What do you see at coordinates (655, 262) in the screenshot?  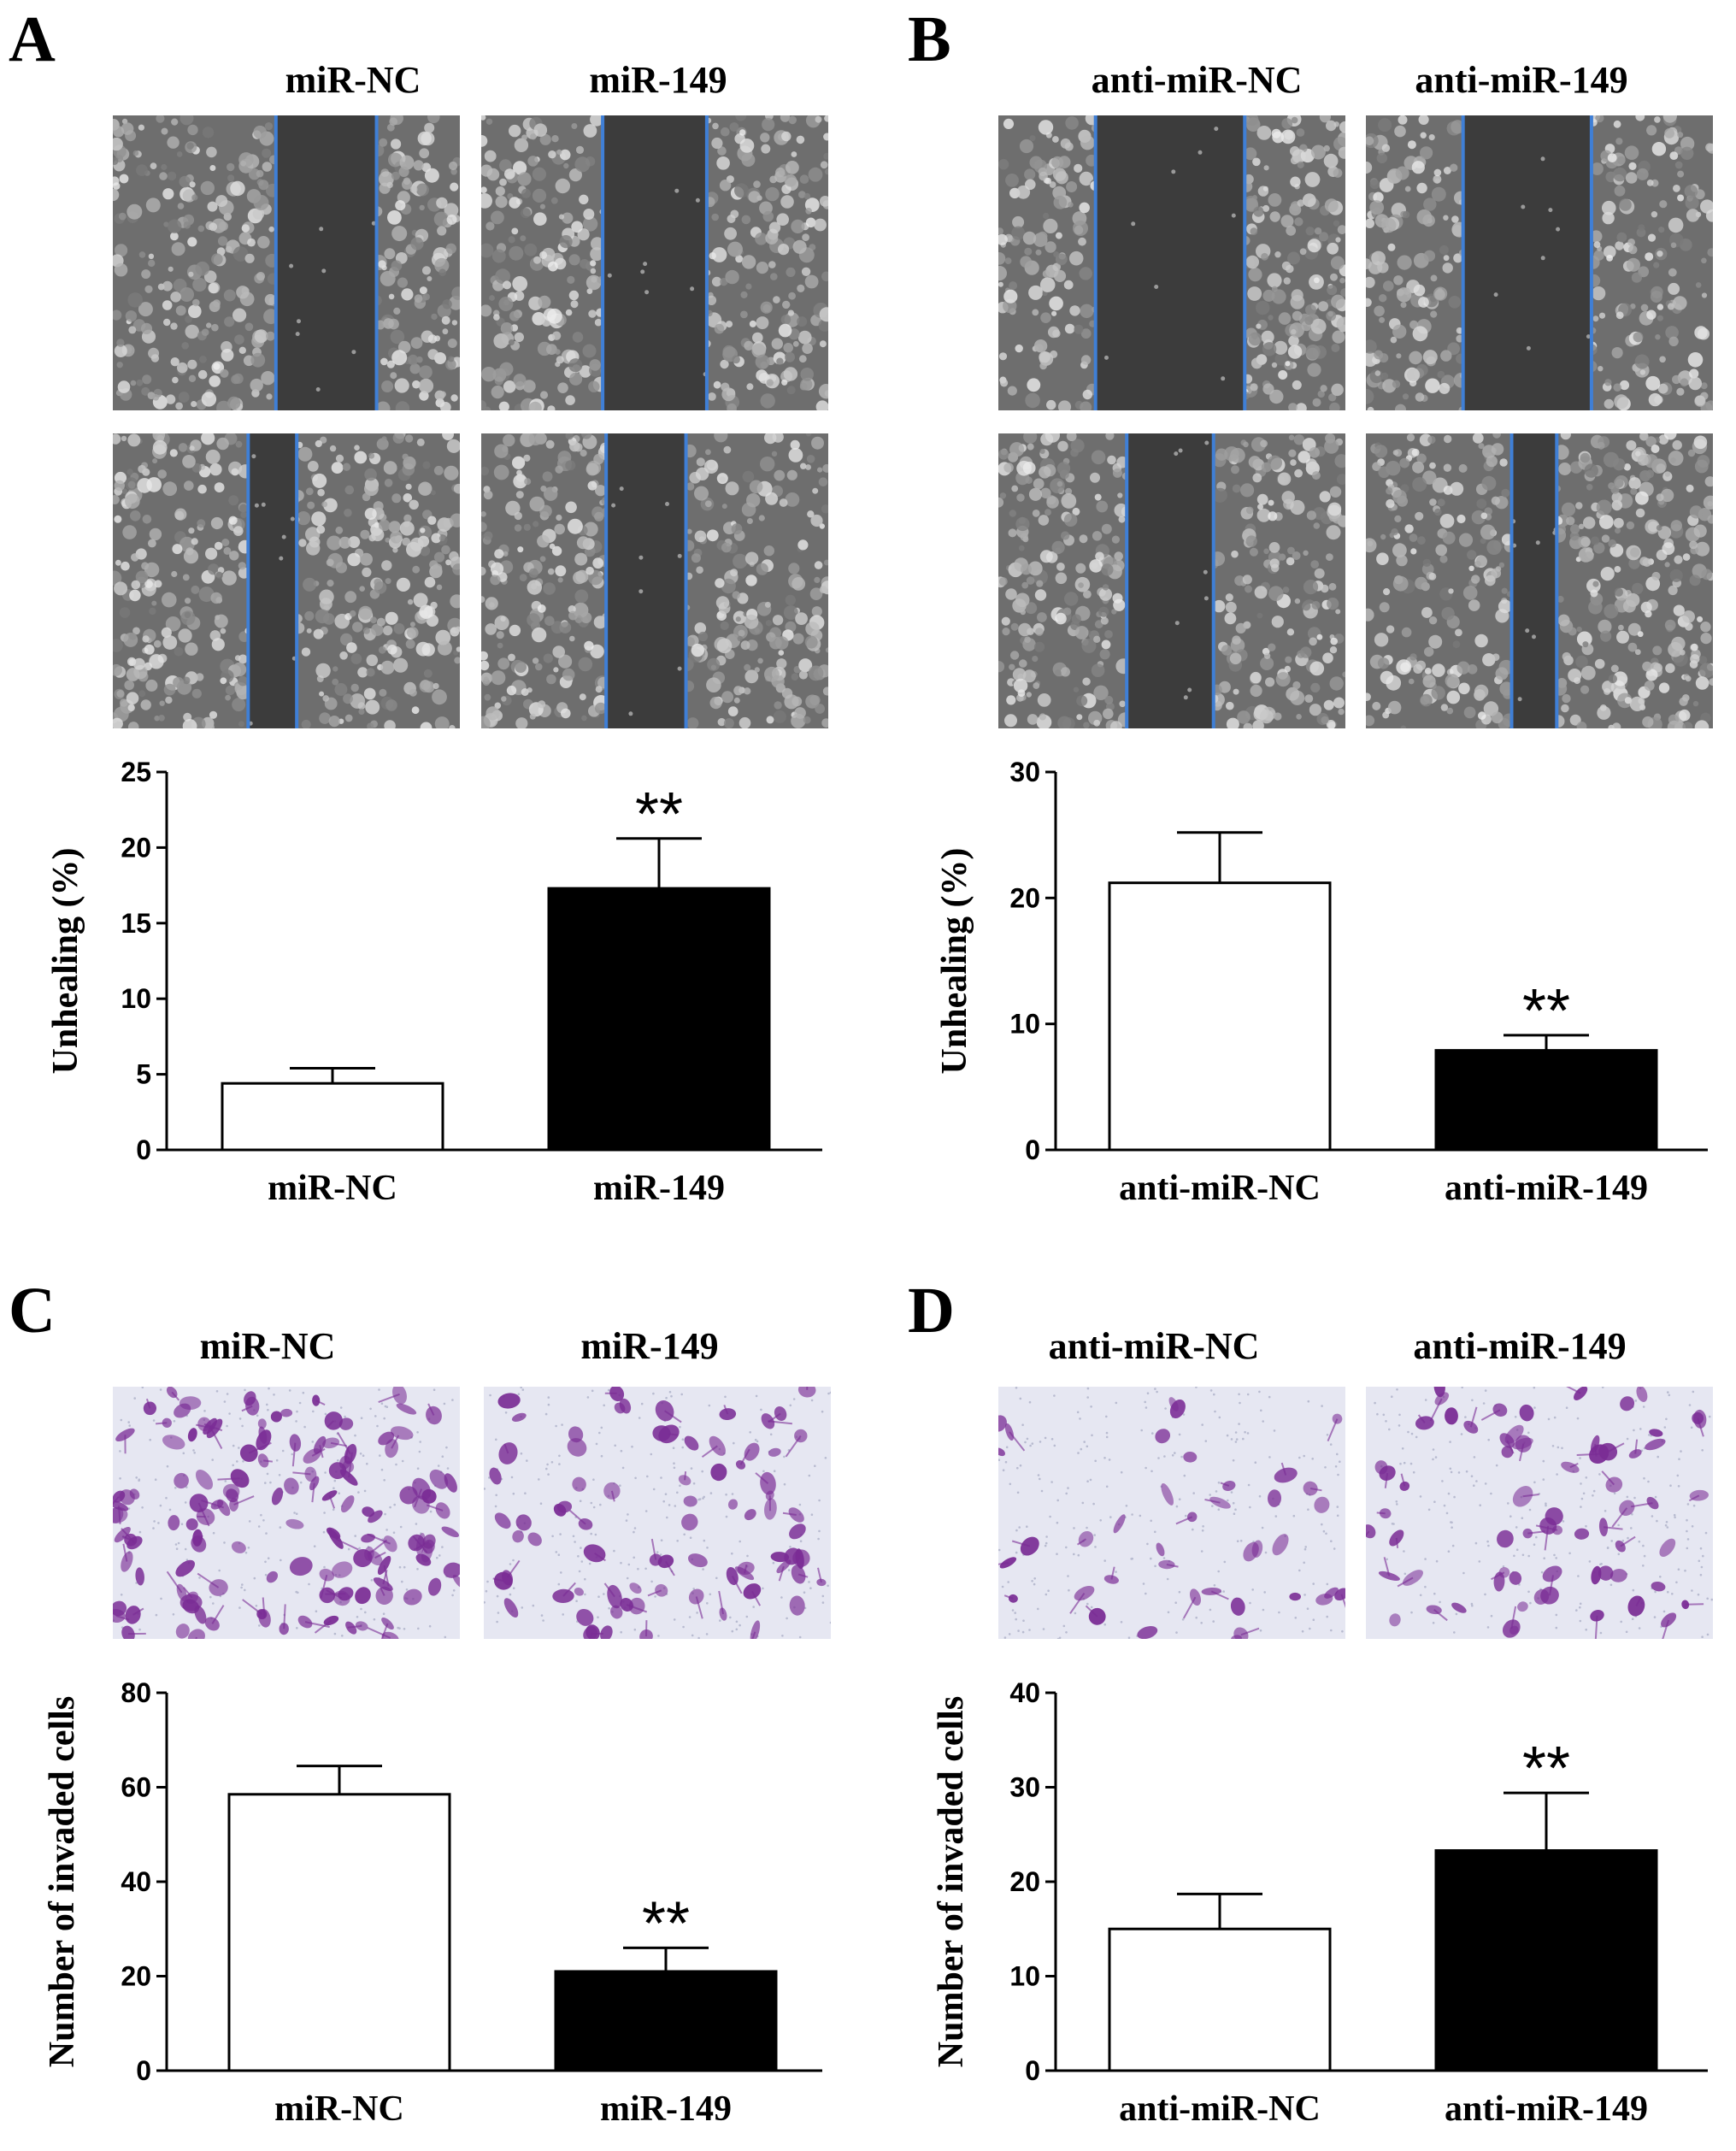 I see `scratch-image-a-top-right` at bounding box center [655, 262].